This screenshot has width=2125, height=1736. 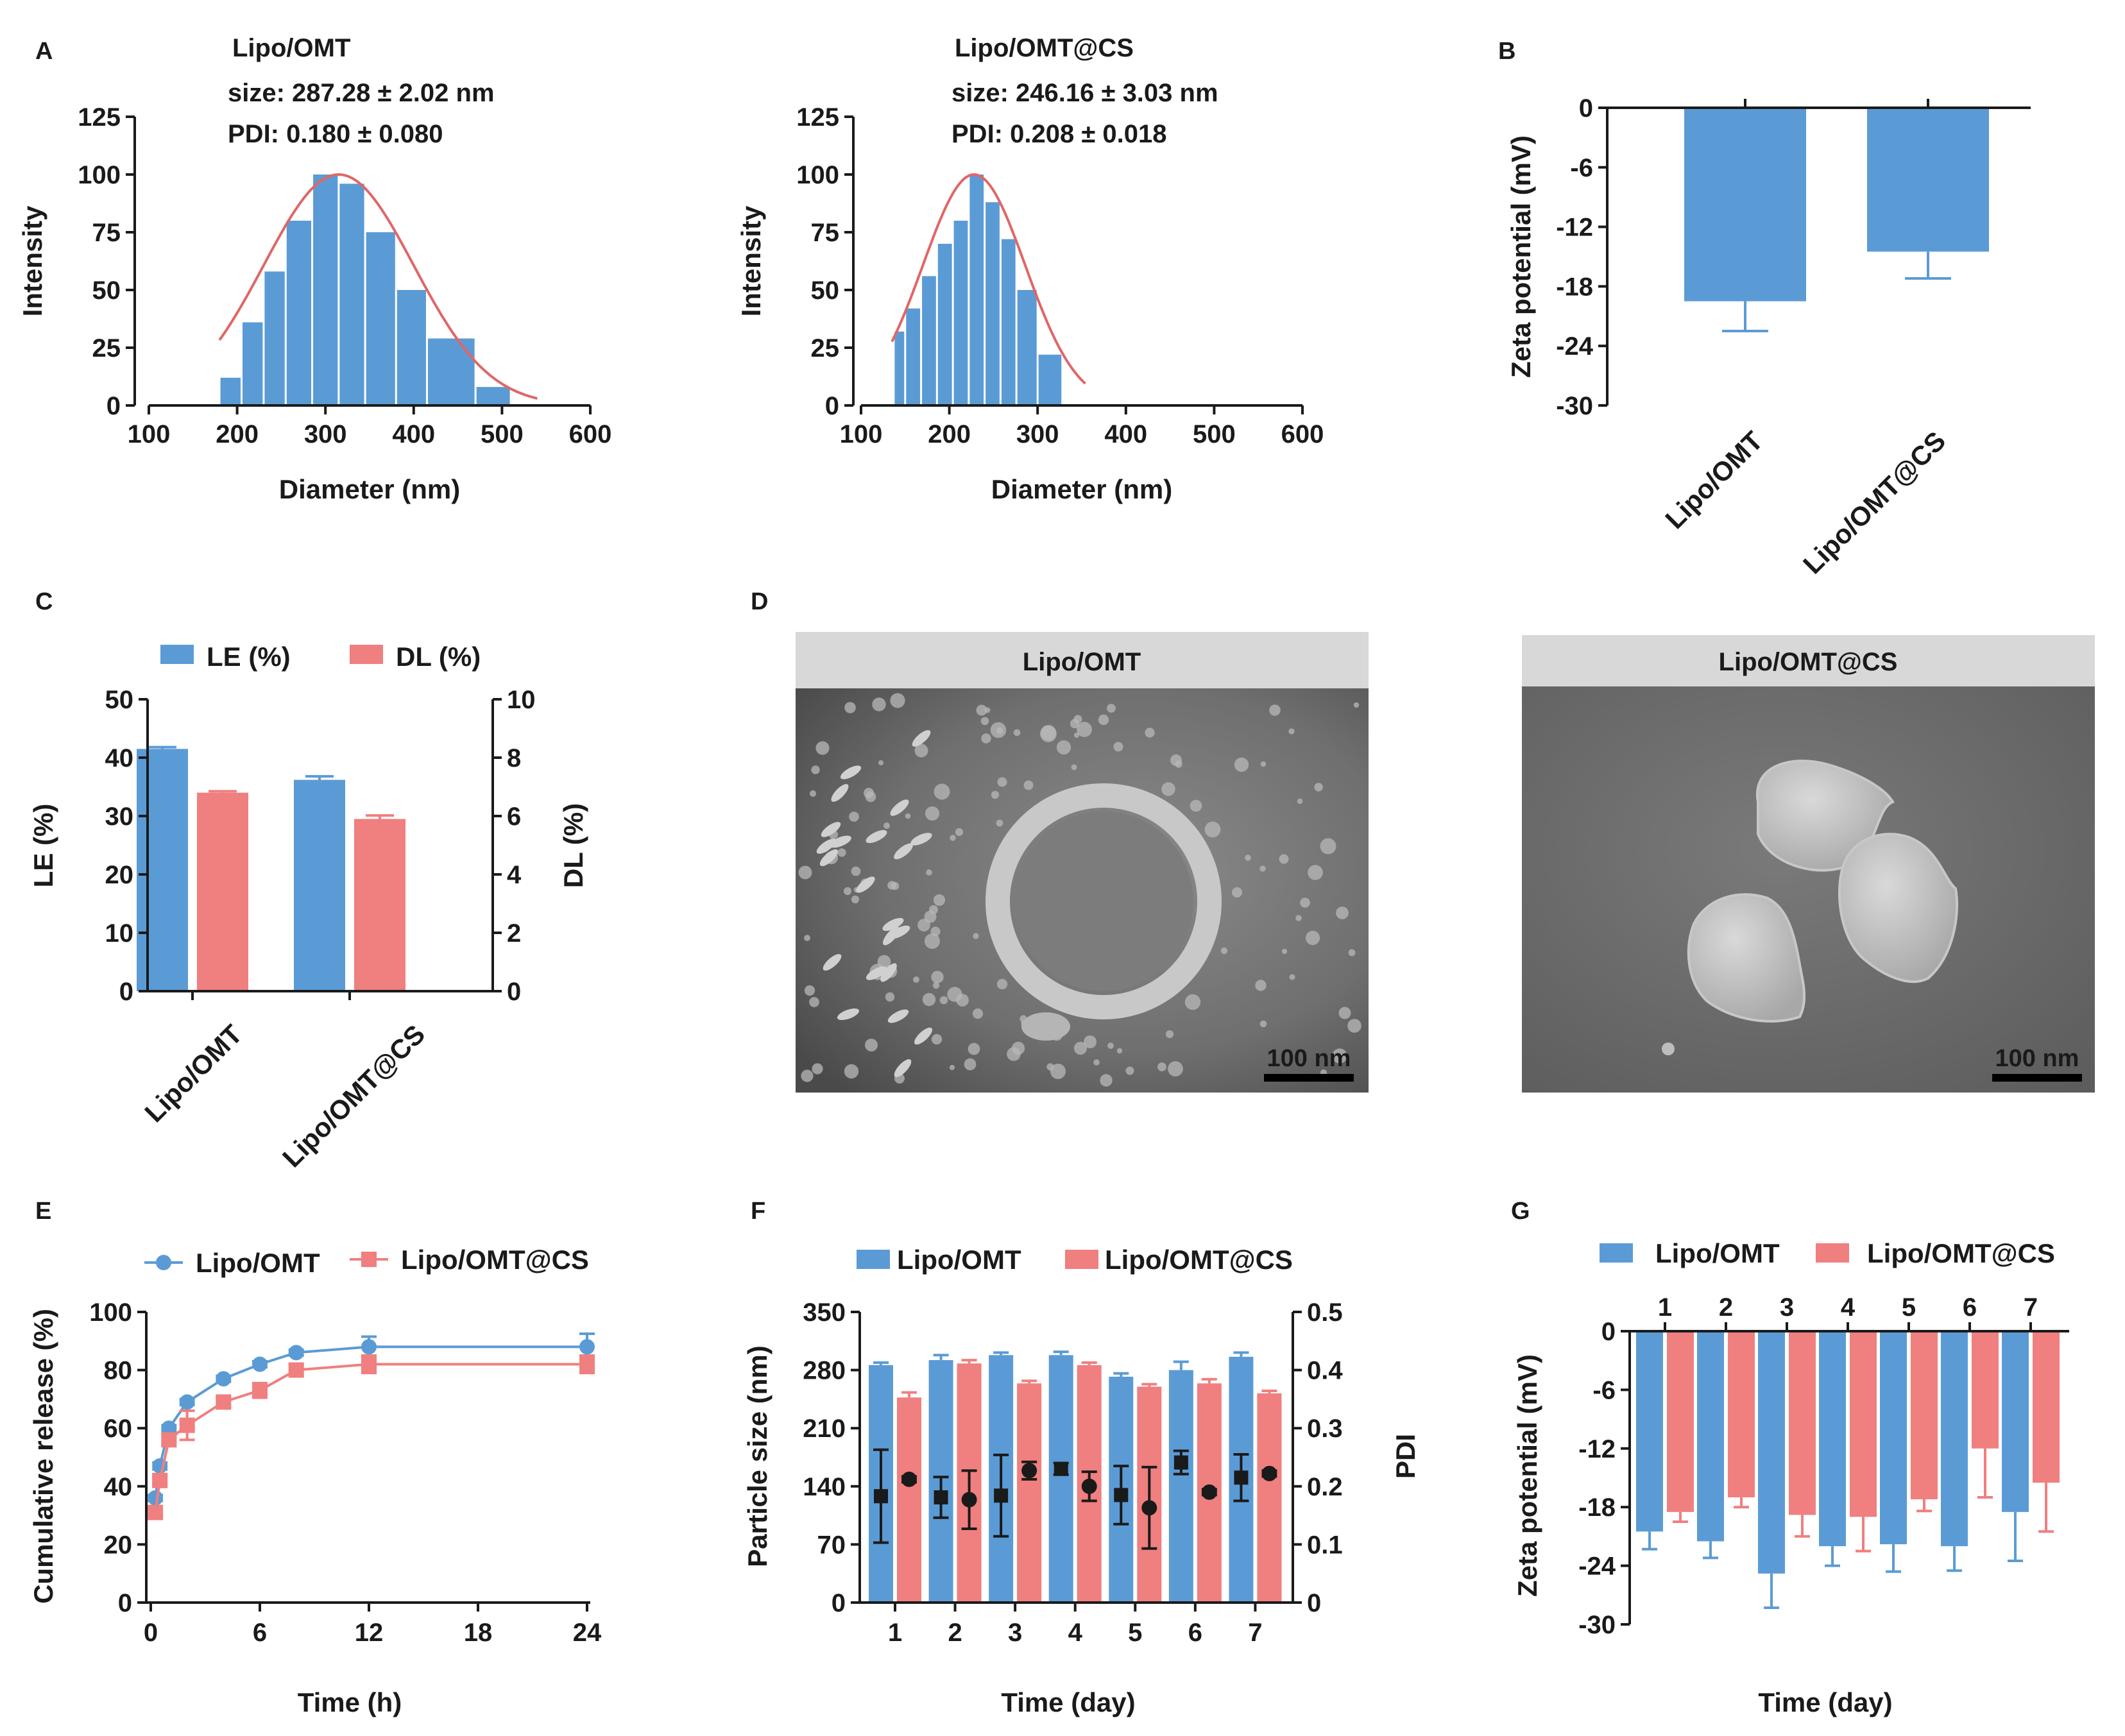 What do you see at coordinates (895, 1633) in the screenshot?
I see `x-tick-label: 1` at bounding box center [895, 1633].